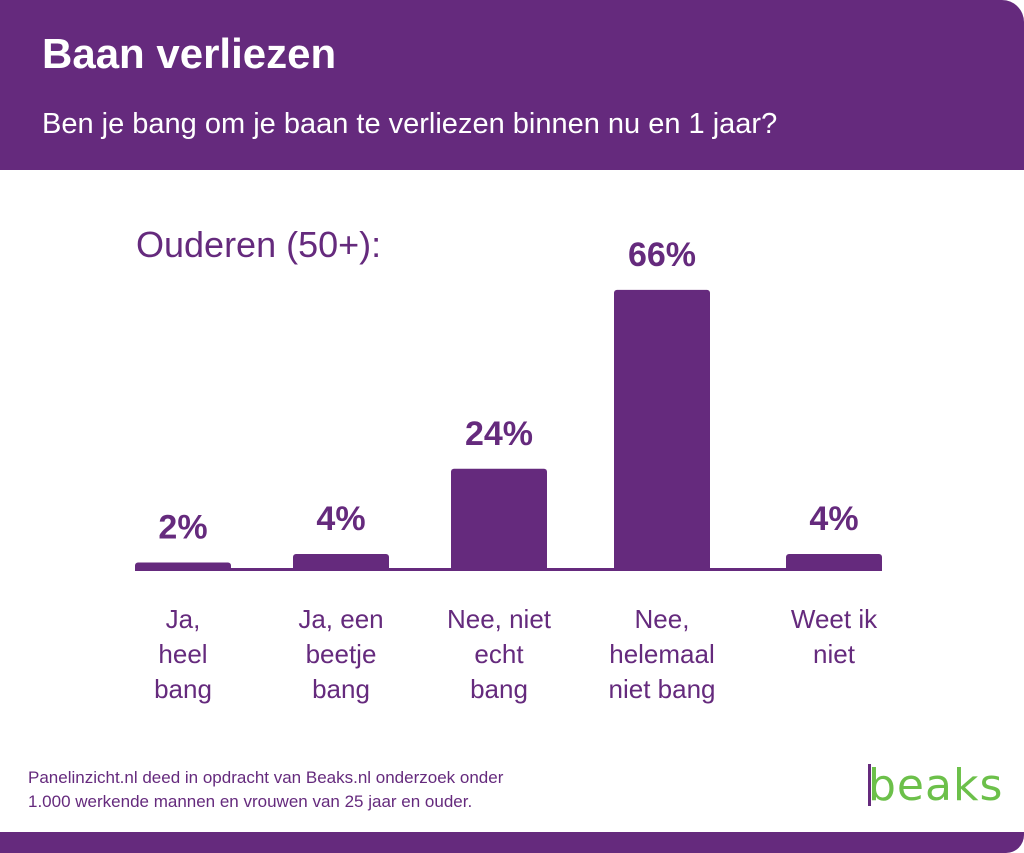 The image size is (1024, 853). What do you see at coordinates (662, 689) in the screenshot?
I see `category-label: niet bang` at bounding box center [662, 689].